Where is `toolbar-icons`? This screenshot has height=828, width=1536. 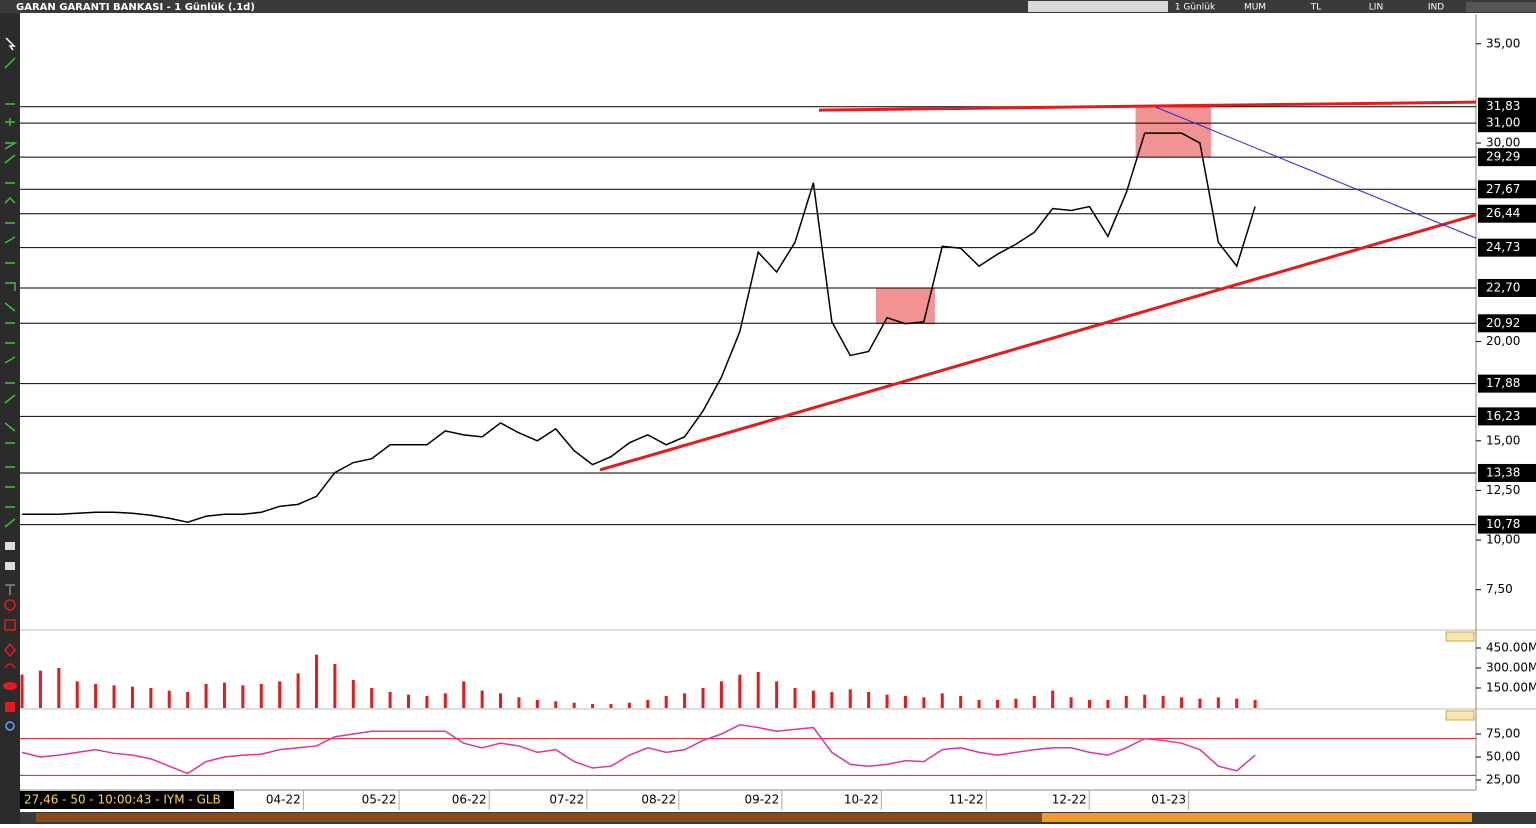
toolbar-icons is located at coordinates (1098, 6).